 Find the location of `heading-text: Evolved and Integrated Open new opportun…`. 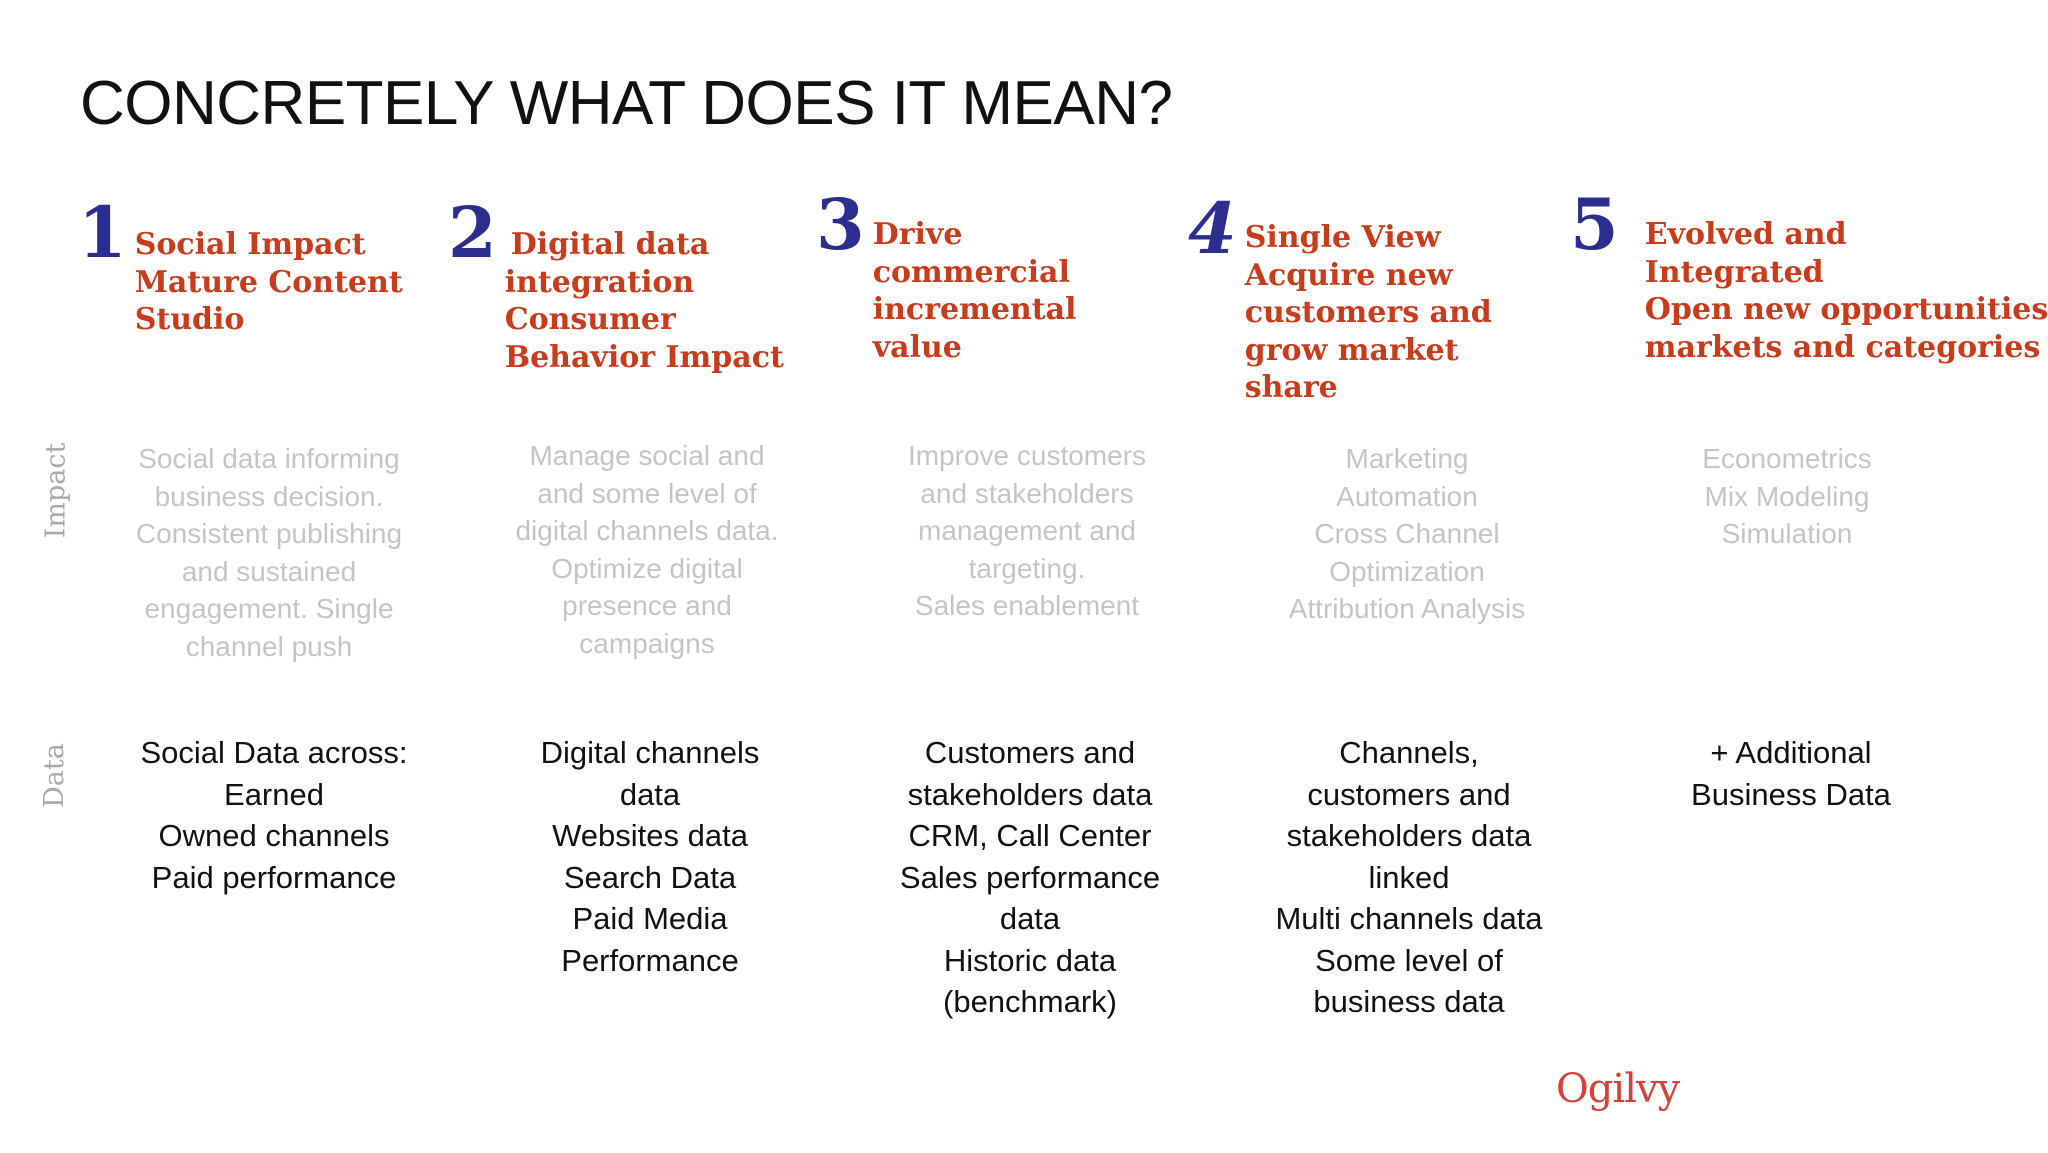

heading-text: Evolved and Integrated Open new opportun… is located at coordinates (1846, 291).